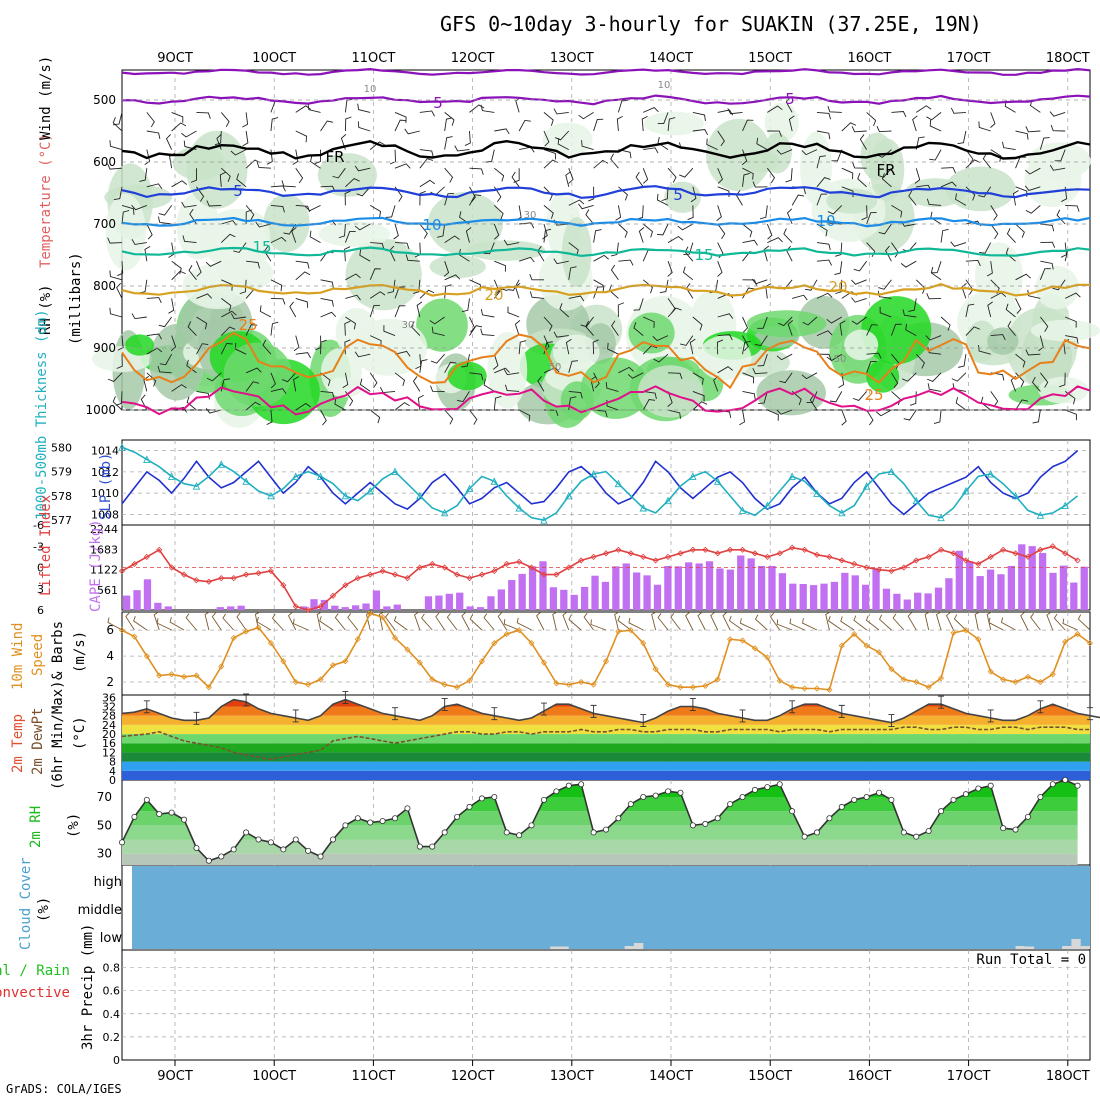  I want to click on top-day-label: 12OCT, so click(473, 58).